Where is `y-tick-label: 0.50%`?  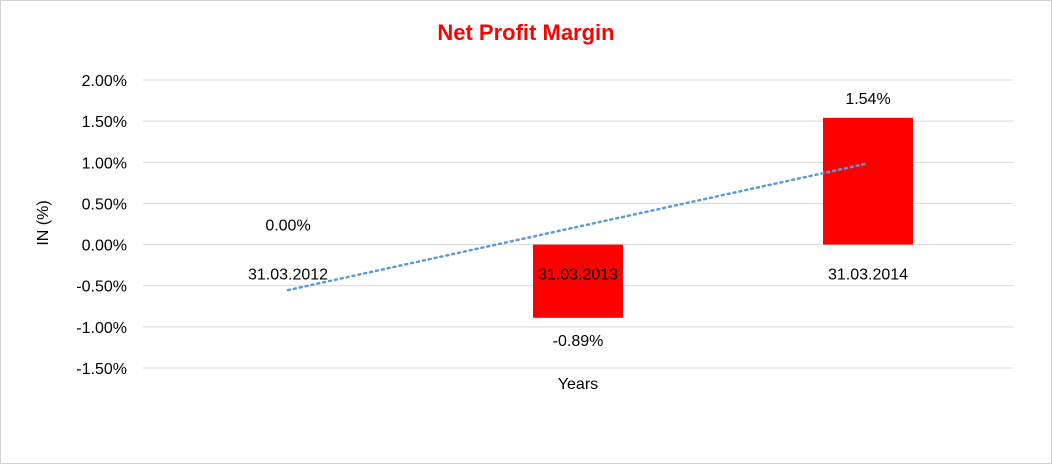 y-tick-label: 0.50% is located at coordinates (104, 204).